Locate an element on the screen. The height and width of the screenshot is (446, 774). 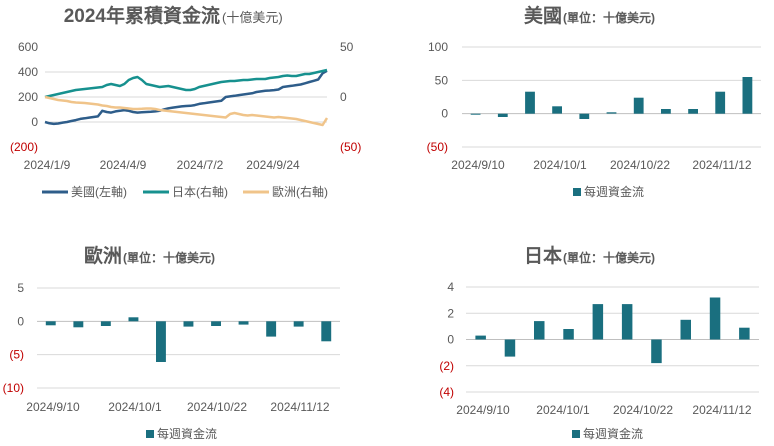
y-tick-label: 5 is located at coordinates (20, 288).